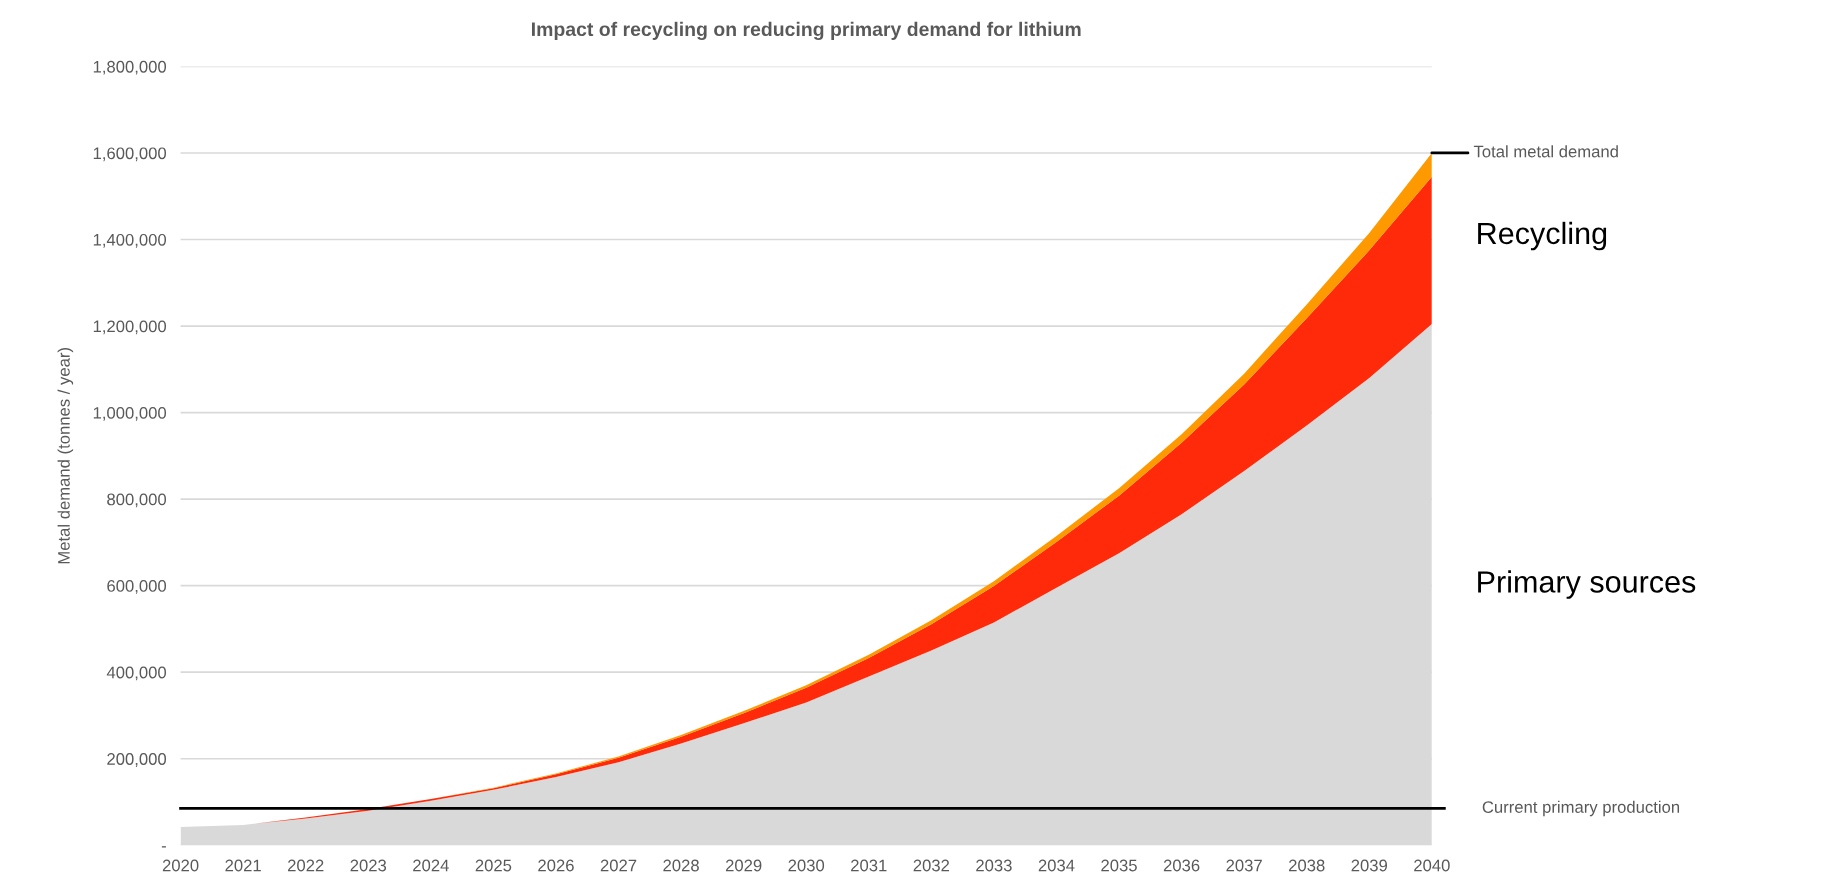 This screenshot has width=1824, height=886. I want to click on x-tick-label: 2022, so click(306, 865).